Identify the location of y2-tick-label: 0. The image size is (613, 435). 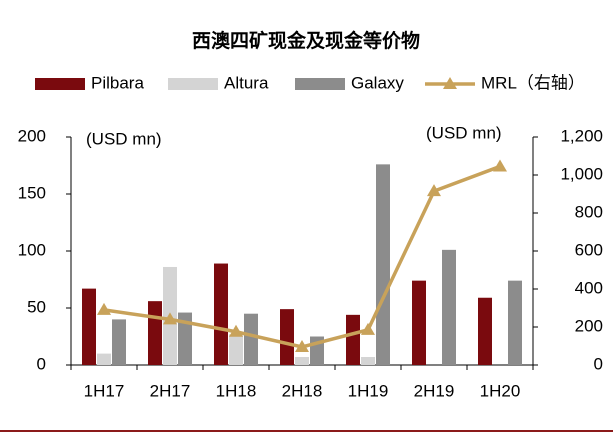
(598, 363).